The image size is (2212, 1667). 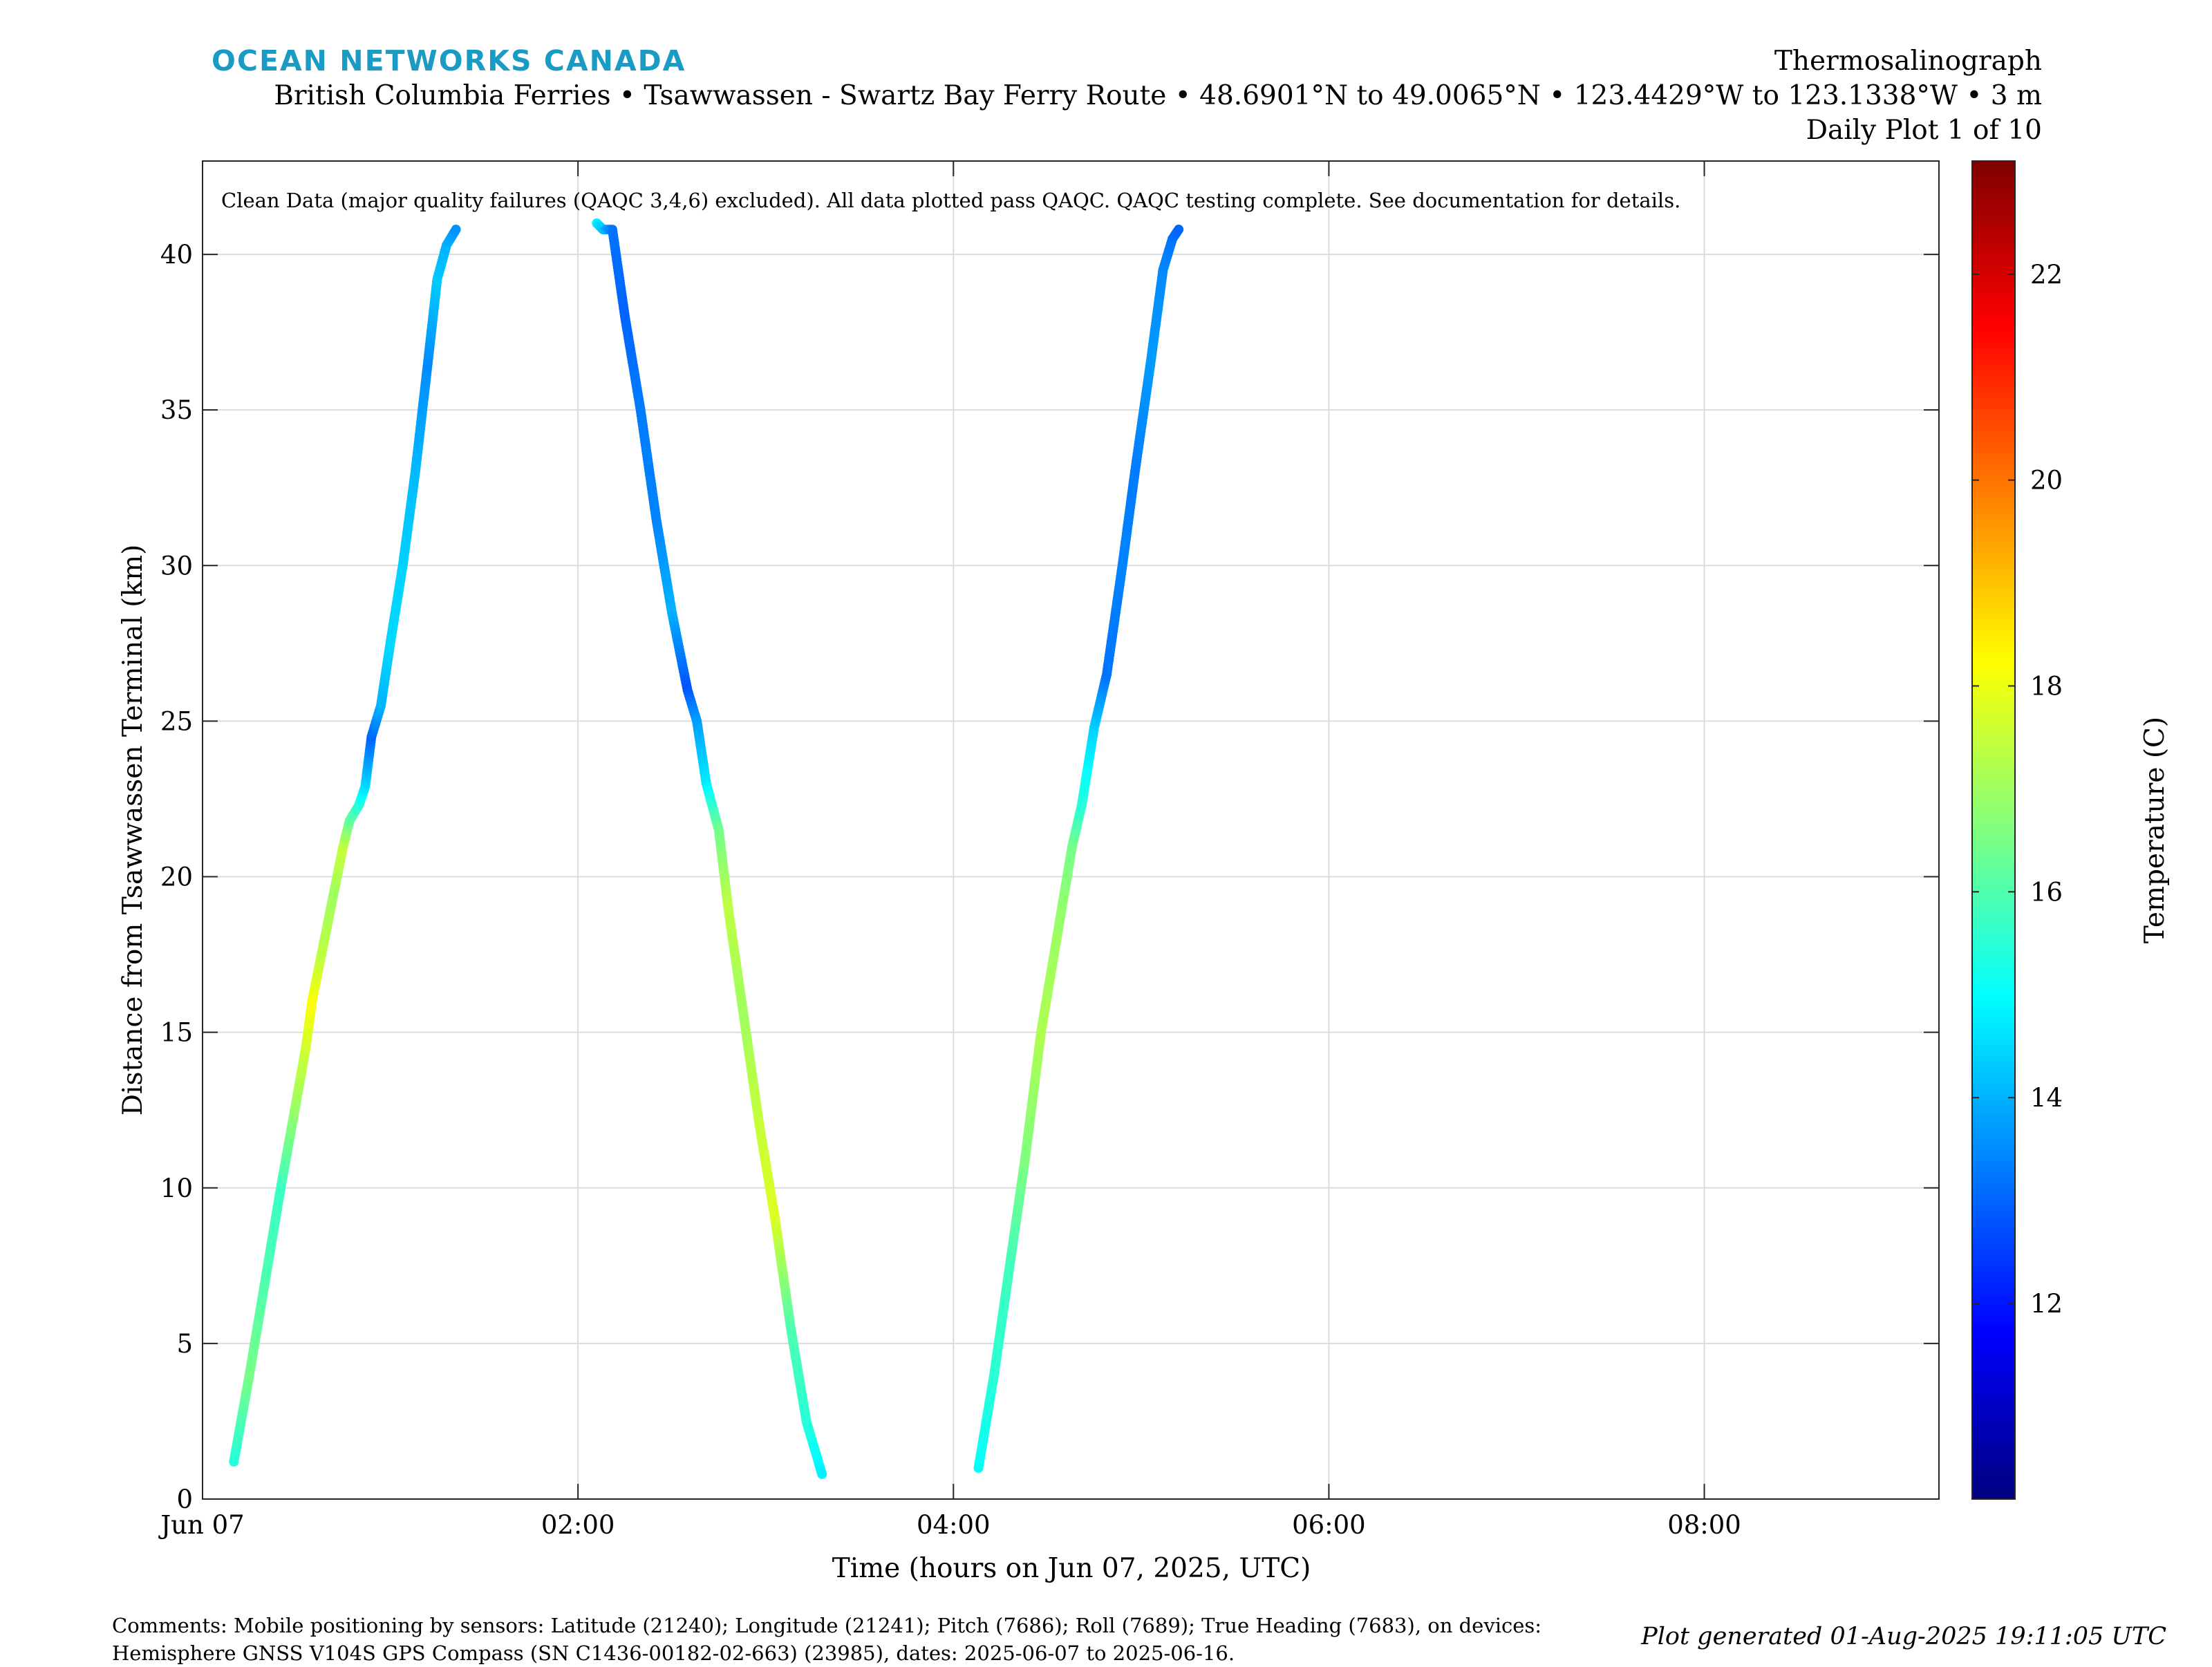 I want to click on colorbar-label: Temperature (C), so click(x=2155, y=830).